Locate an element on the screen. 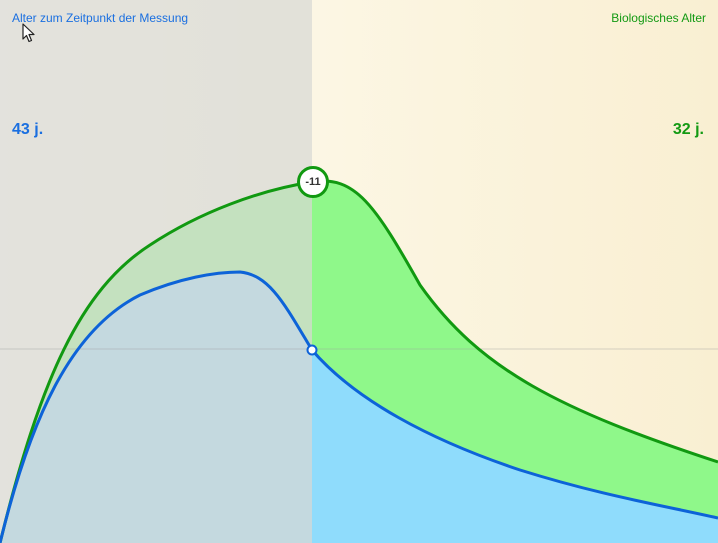 The image size is (718, 543). measurement-age-value: 43 j. is located at coordinates (28, 129).